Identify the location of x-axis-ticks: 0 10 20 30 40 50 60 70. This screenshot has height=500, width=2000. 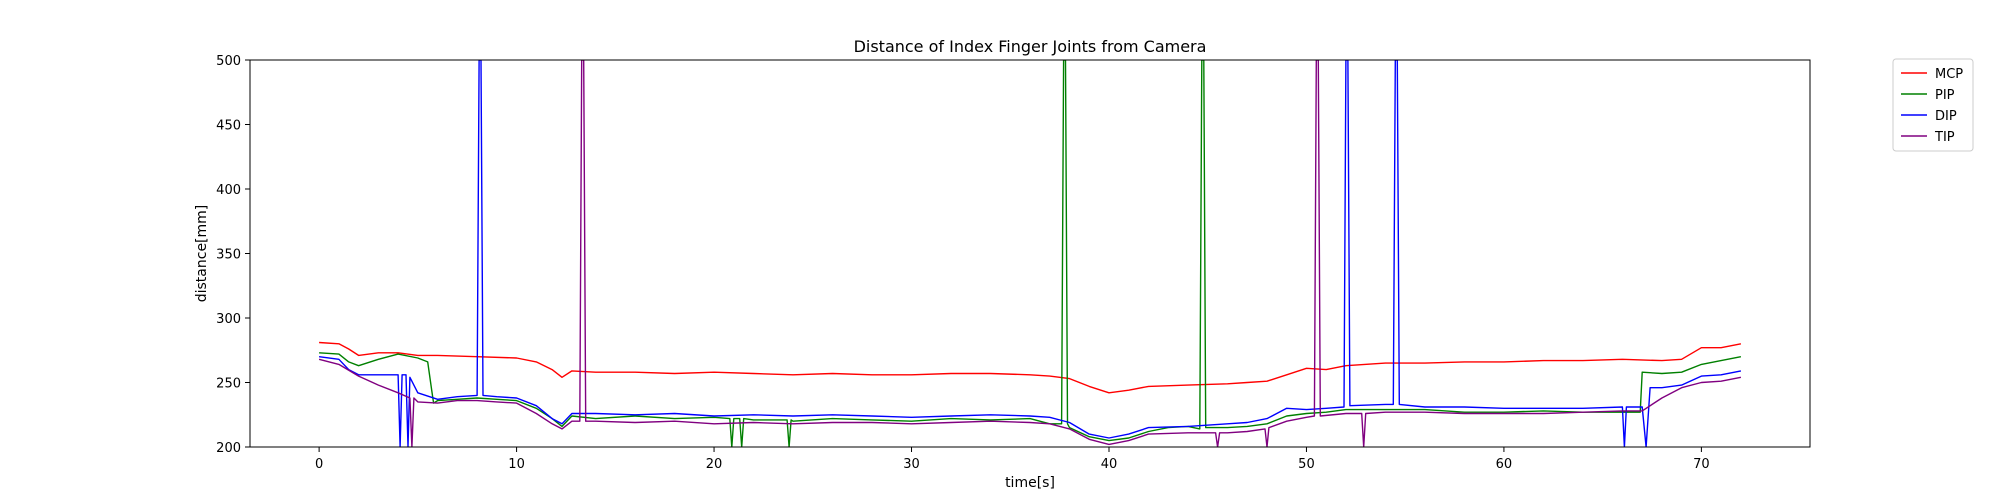
(1012, 459).